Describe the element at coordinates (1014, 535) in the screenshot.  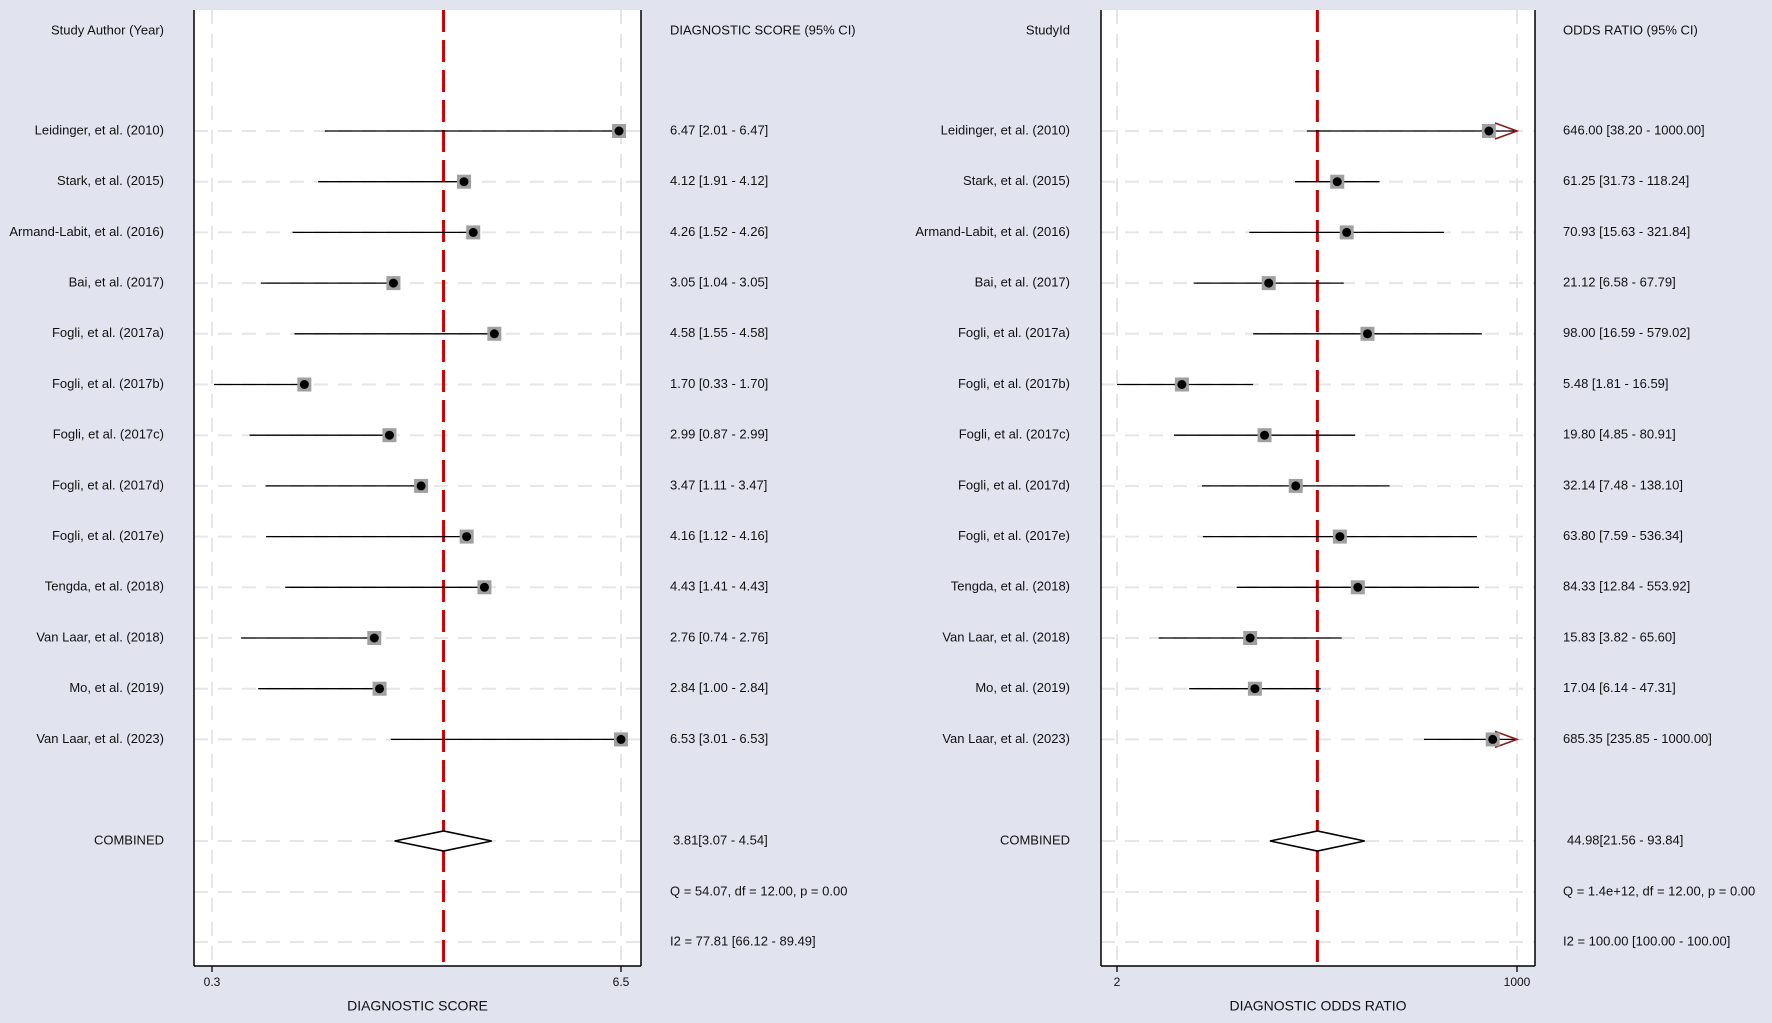
I see `study-label: Fogli, et al. (2017e)` at that location.